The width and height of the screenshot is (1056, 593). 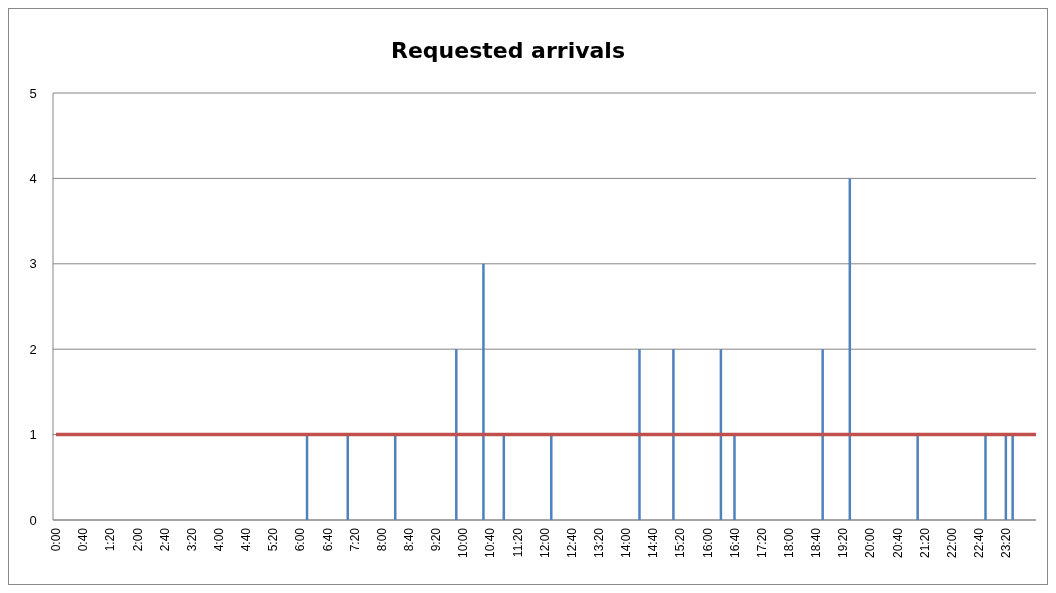 I want to click on x-tick-label: 18:00, so click(x=788, y=543).